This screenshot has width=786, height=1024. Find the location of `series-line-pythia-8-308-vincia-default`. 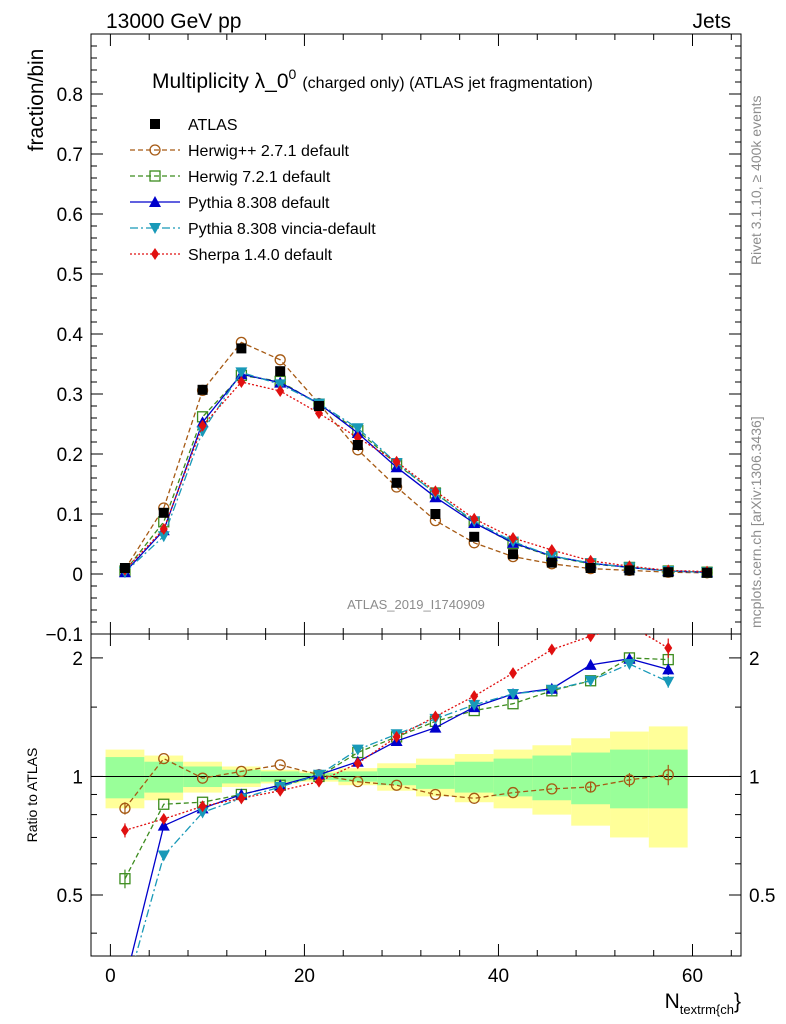

series-line-pythia-8-308-vincia-default is located at coordinates (416, 472).